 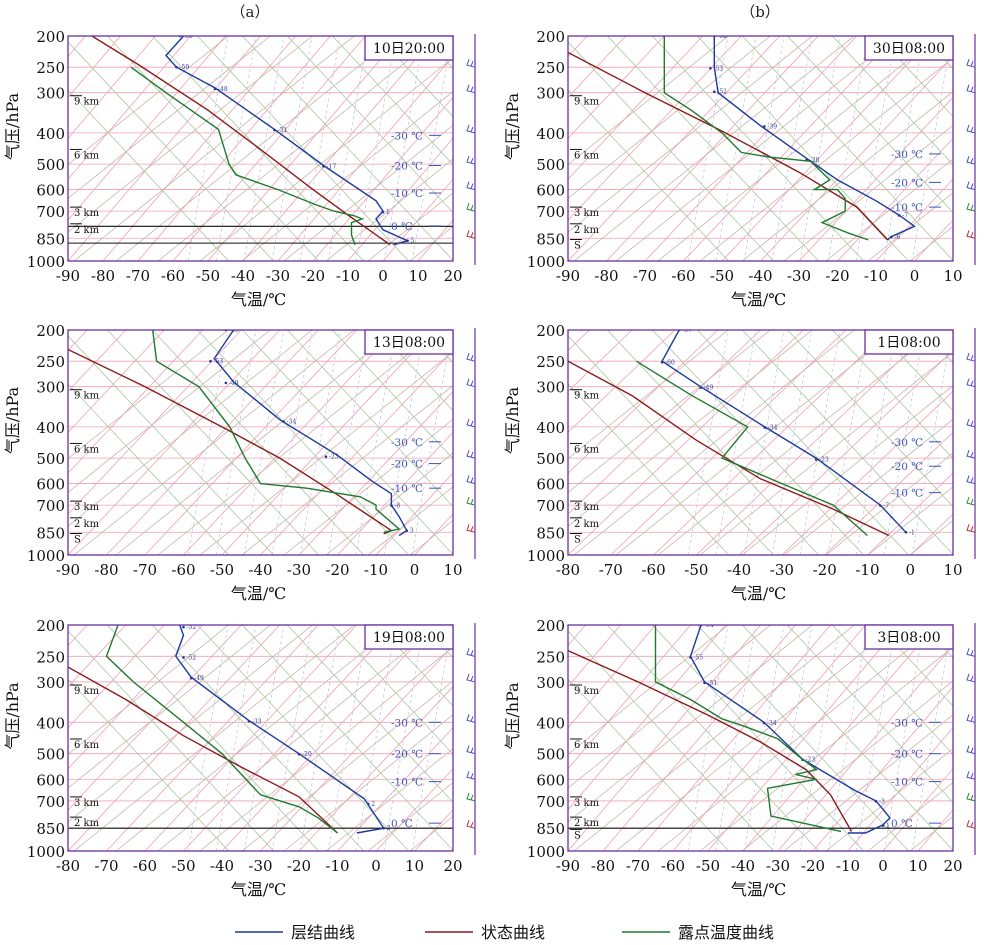 I want to click on series-point-label: -3, so click(x=882, y=801).